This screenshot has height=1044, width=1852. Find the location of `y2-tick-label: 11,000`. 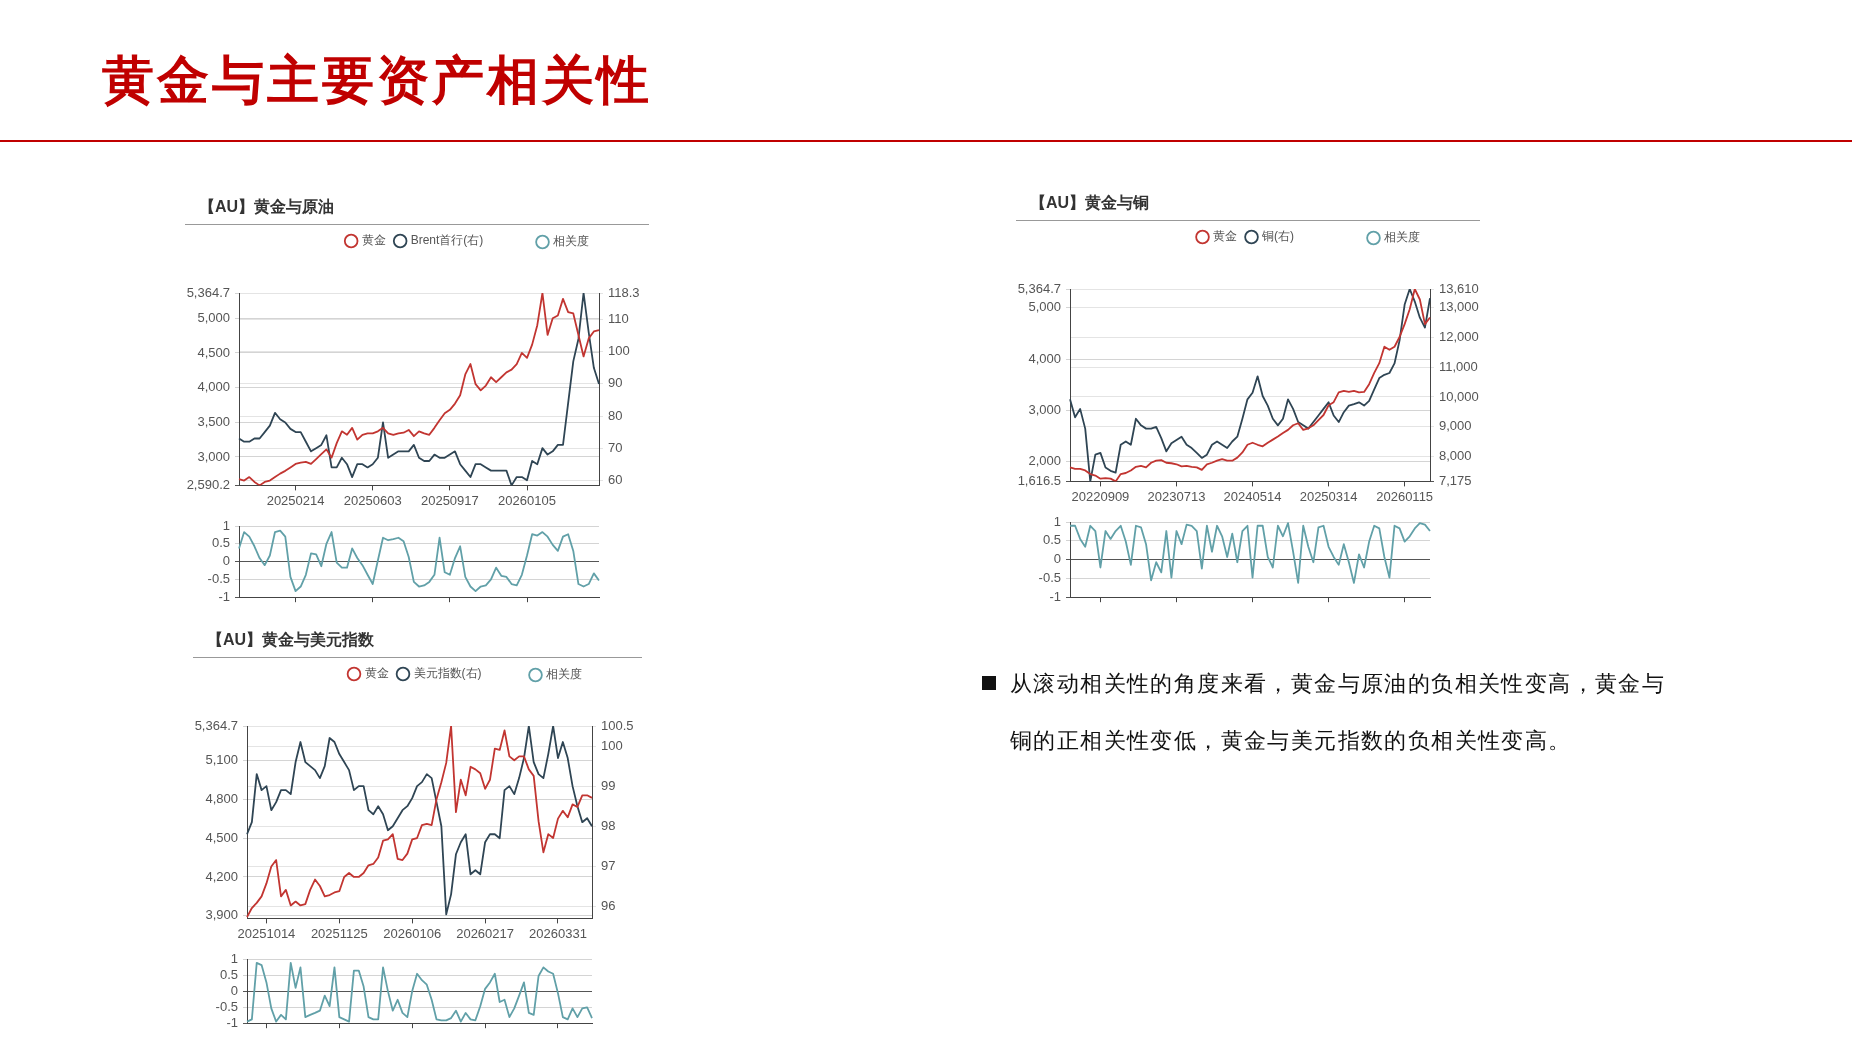

y2-tick-label: 11,000 is located at coordinates (1458, 366).